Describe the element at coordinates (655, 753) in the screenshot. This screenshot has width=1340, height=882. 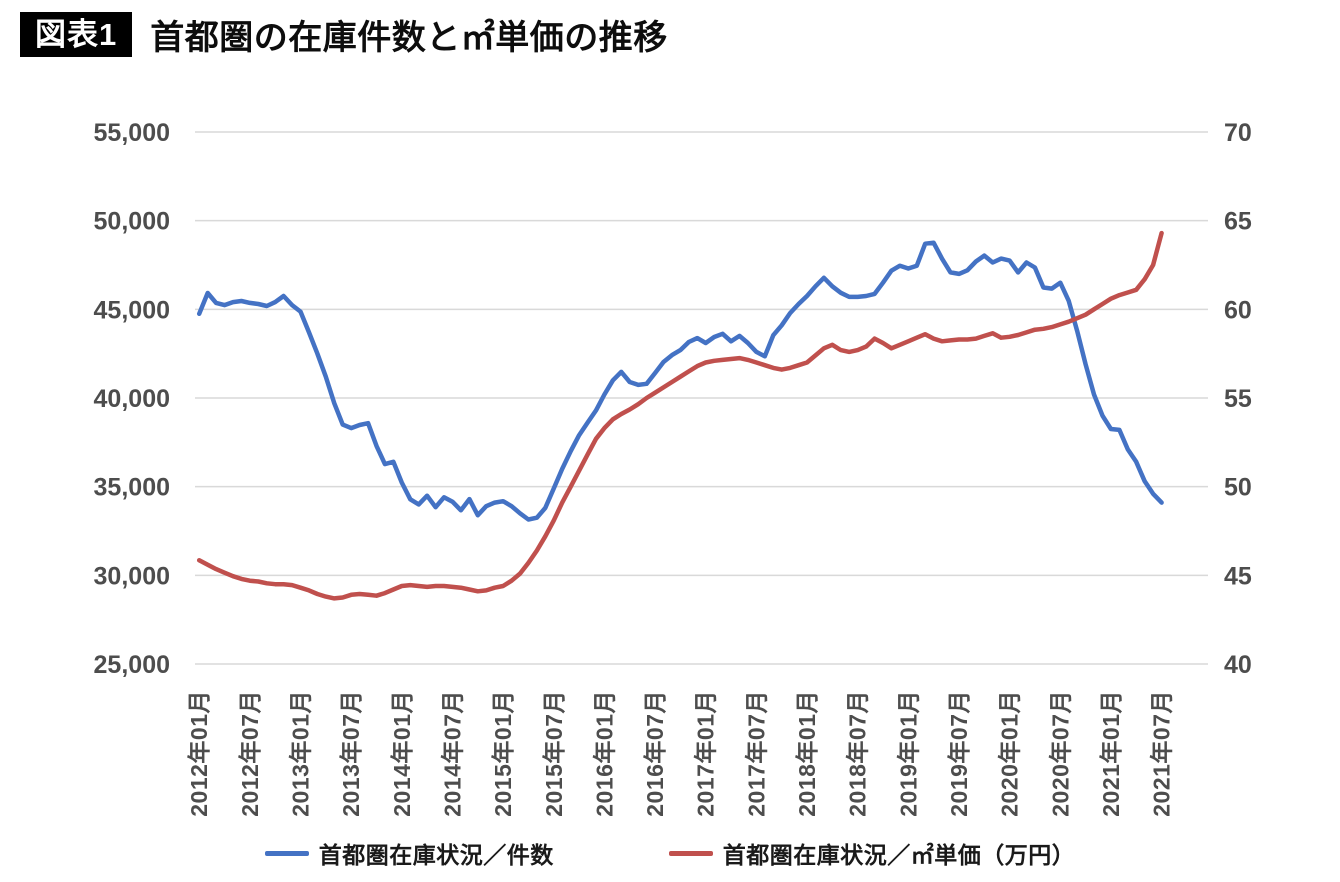
I see `x-axis-tick: 2016年07月` at that location.